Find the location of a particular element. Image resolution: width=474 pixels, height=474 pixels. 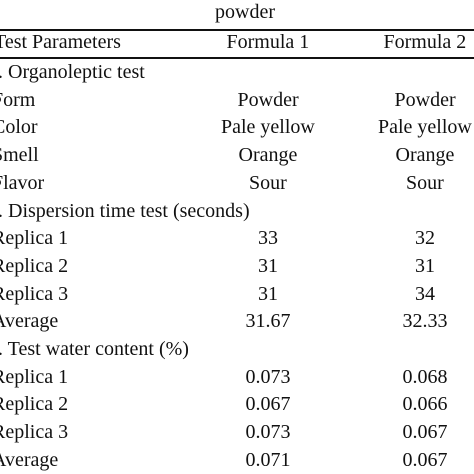

row-label: Form is located at coordinates (18, 99).